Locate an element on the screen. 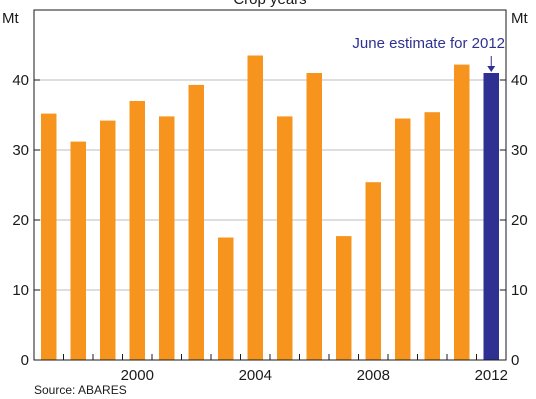  x-tick-label: 2012 is located at coordinates (491, 375).